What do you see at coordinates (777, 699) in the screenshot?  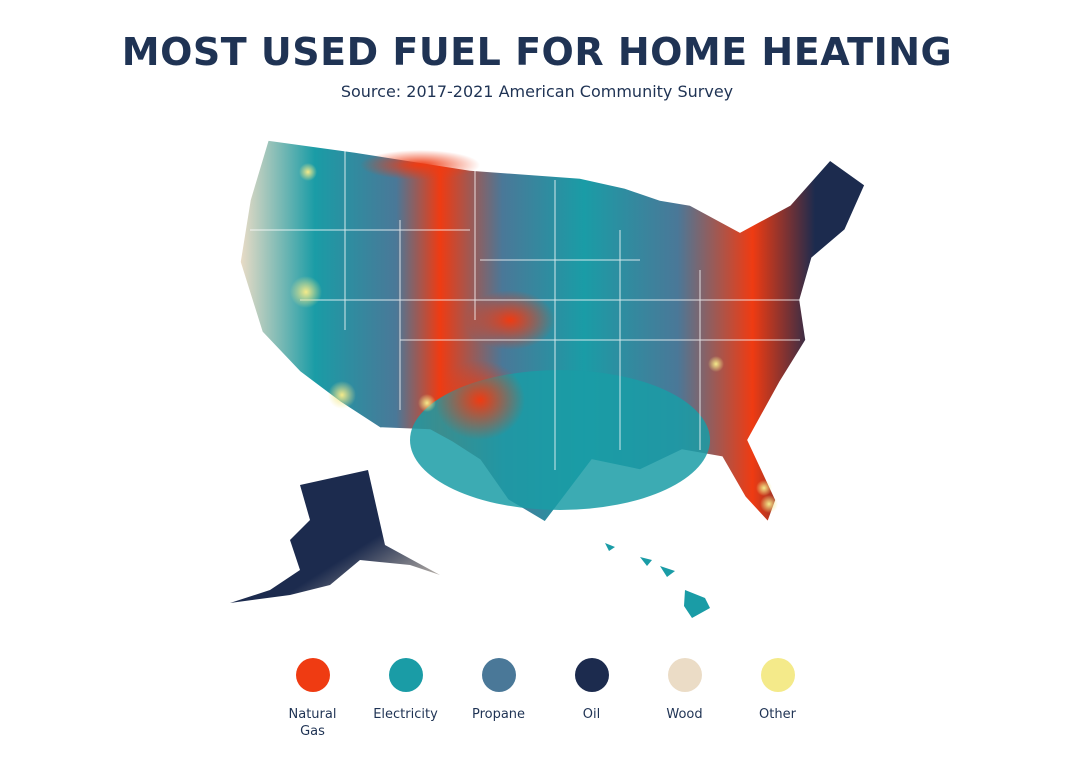 I see `legend-item: Other` at bounding box center [777, 699].